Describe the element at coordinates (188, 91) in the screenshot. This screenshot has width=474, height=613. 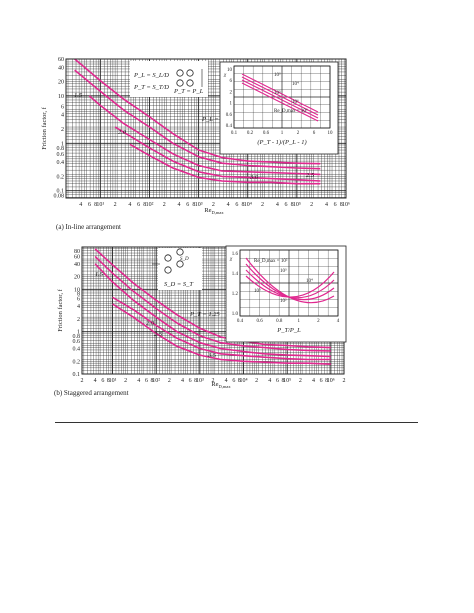
I see `annotation-pt-eq-pl: P_T = P_L` at that location.